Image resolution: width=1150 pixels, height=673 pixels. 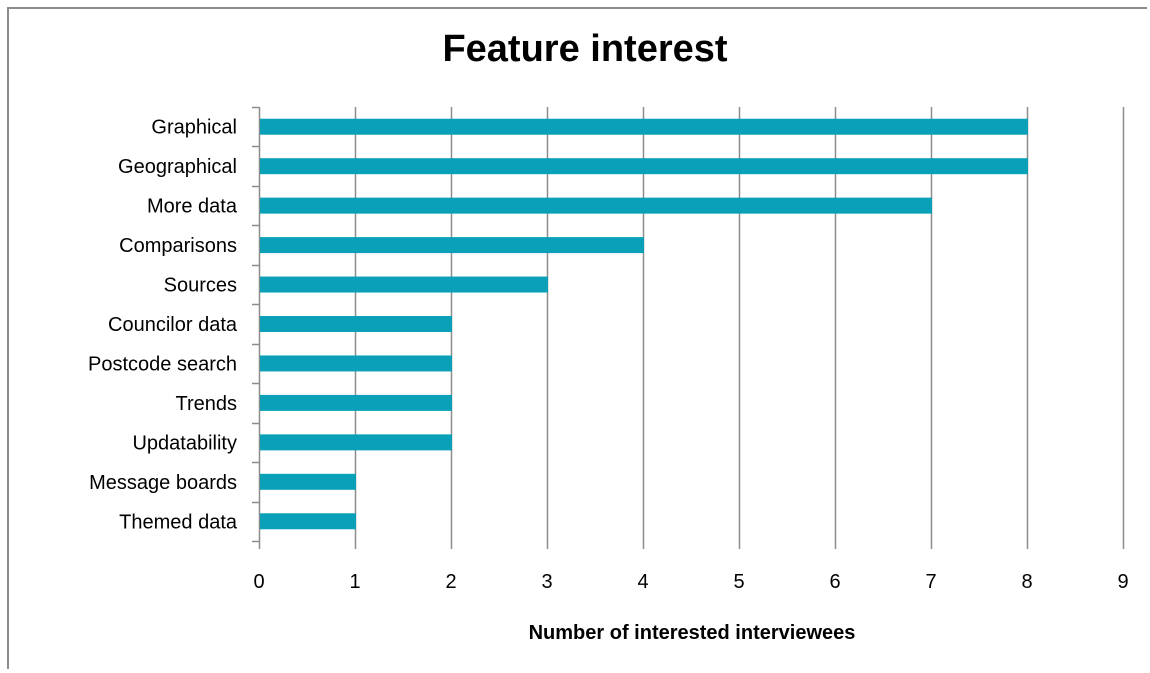 What do you see at coordinates (258, 582) in the screenshot?
I see `x-tick-label: 0` at bounding box center [258, 582].